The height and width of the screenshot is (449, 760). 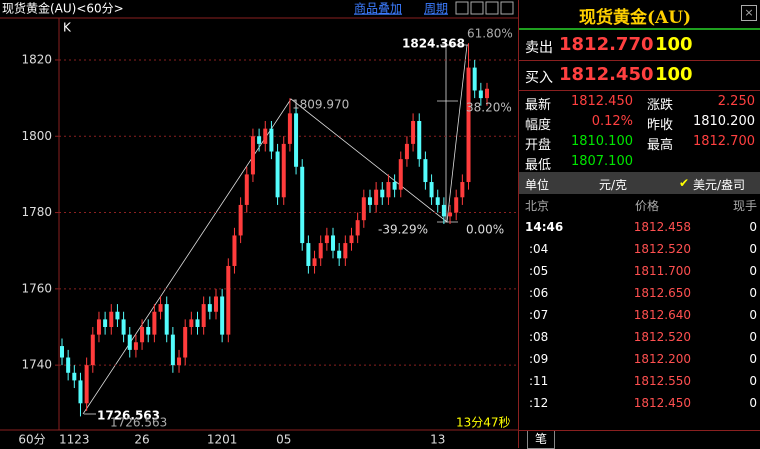 I want to click on tick-cell: :05, so click(x=539, y=271).